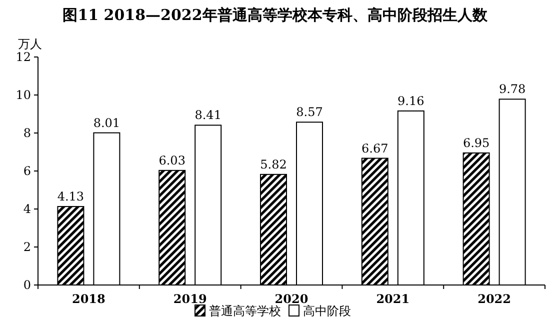 The image size is (550, 330). I want to click on y-tick-label: 10, so click(23, 95).